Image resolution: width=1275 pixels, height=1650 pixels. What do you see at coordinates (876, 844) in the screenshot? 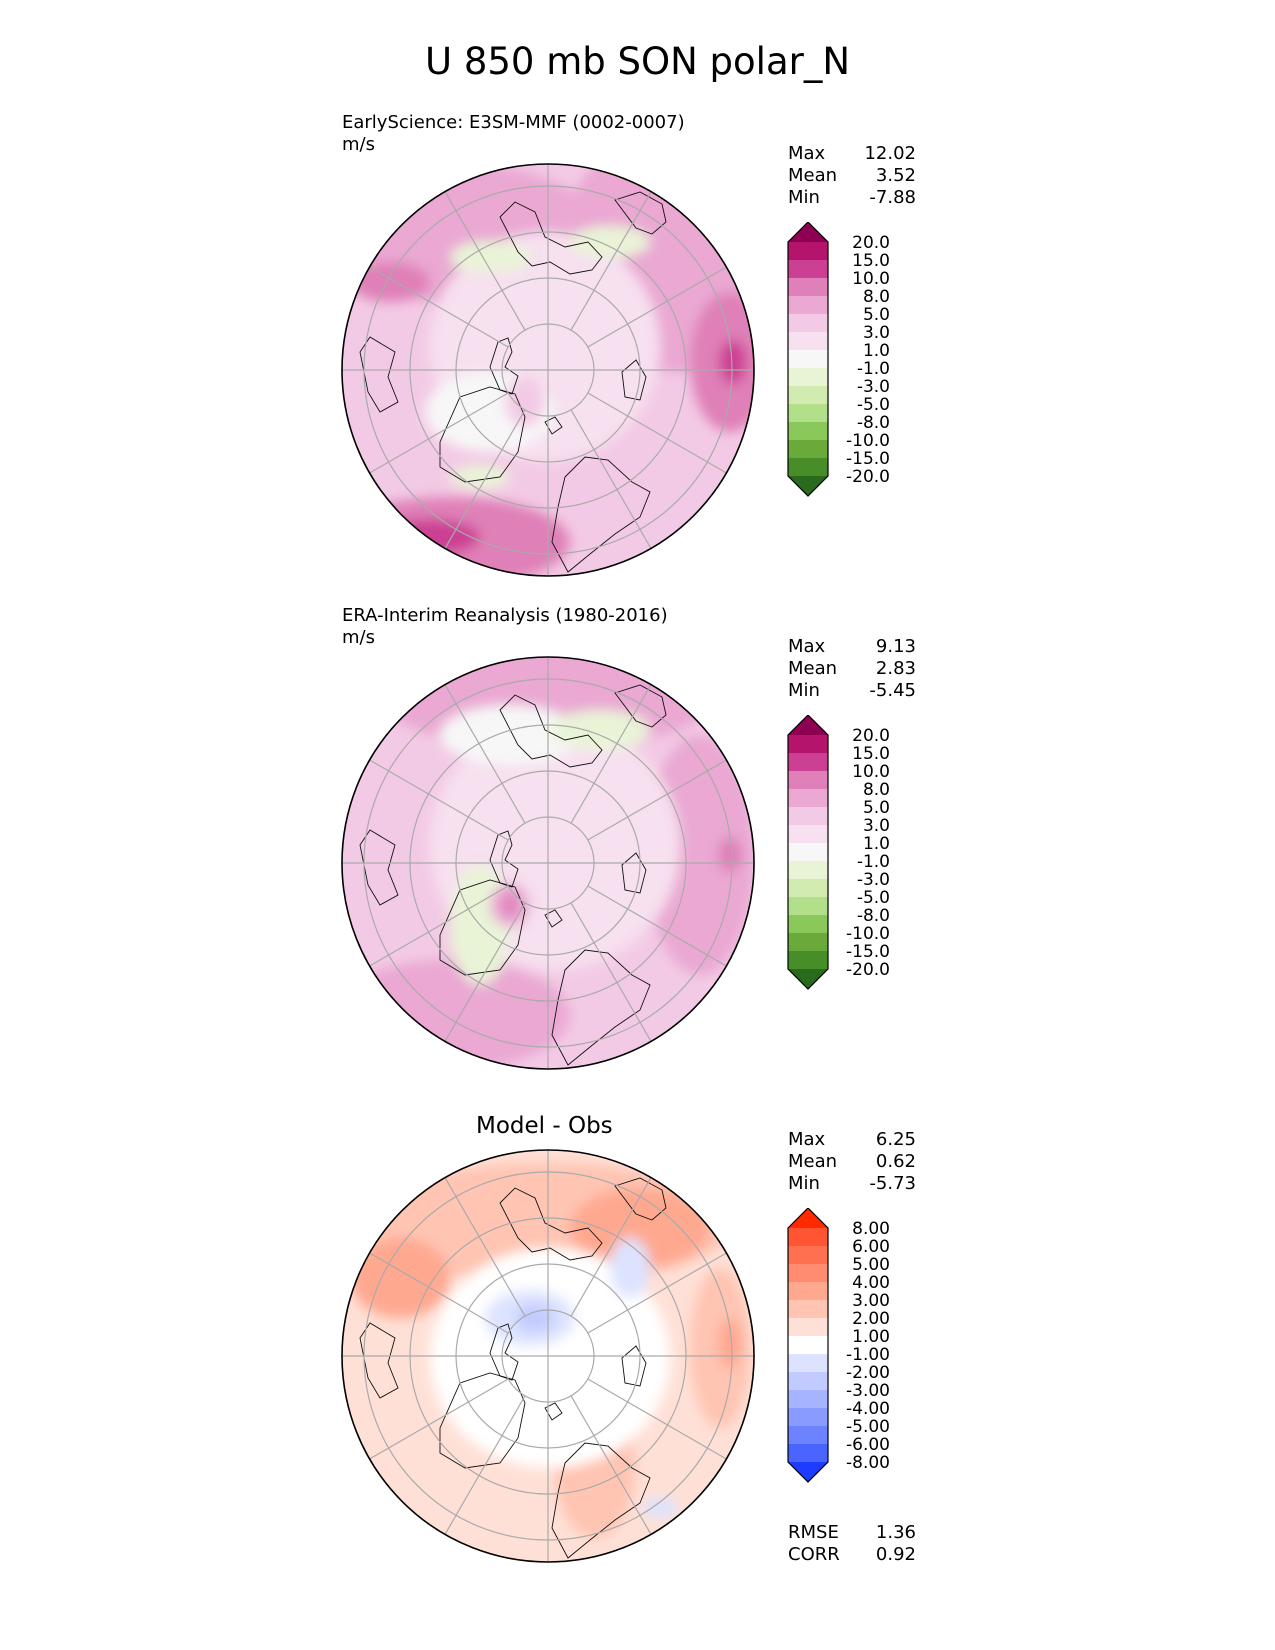
I see `colorbar-tick-label: 1.0` at bounding box center [876, 844].